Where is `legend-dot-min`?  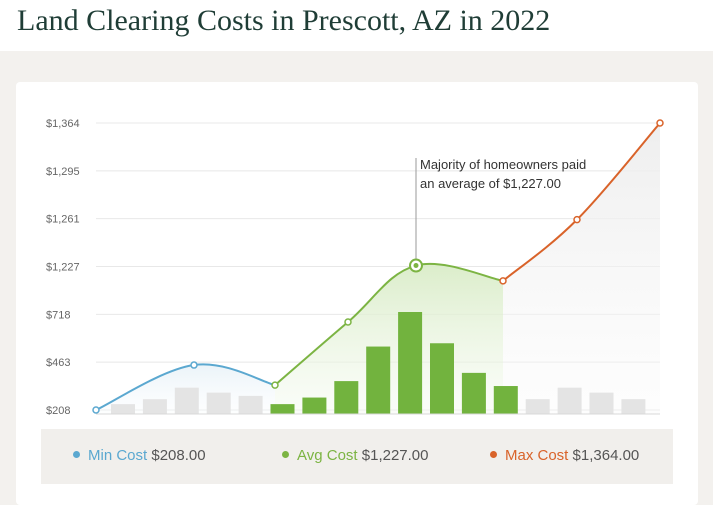 legend-dot-min is located at coordinates (76, 454).